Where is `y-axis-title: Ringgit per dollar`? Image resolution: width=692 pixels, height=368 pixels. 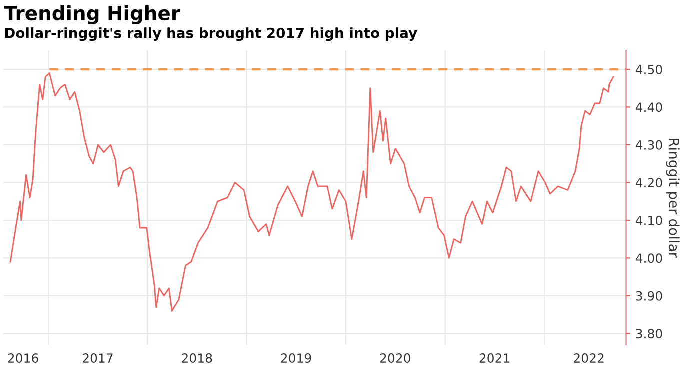 y-axis-title: Ringgit per dollar is located at coordinates (673, 198).